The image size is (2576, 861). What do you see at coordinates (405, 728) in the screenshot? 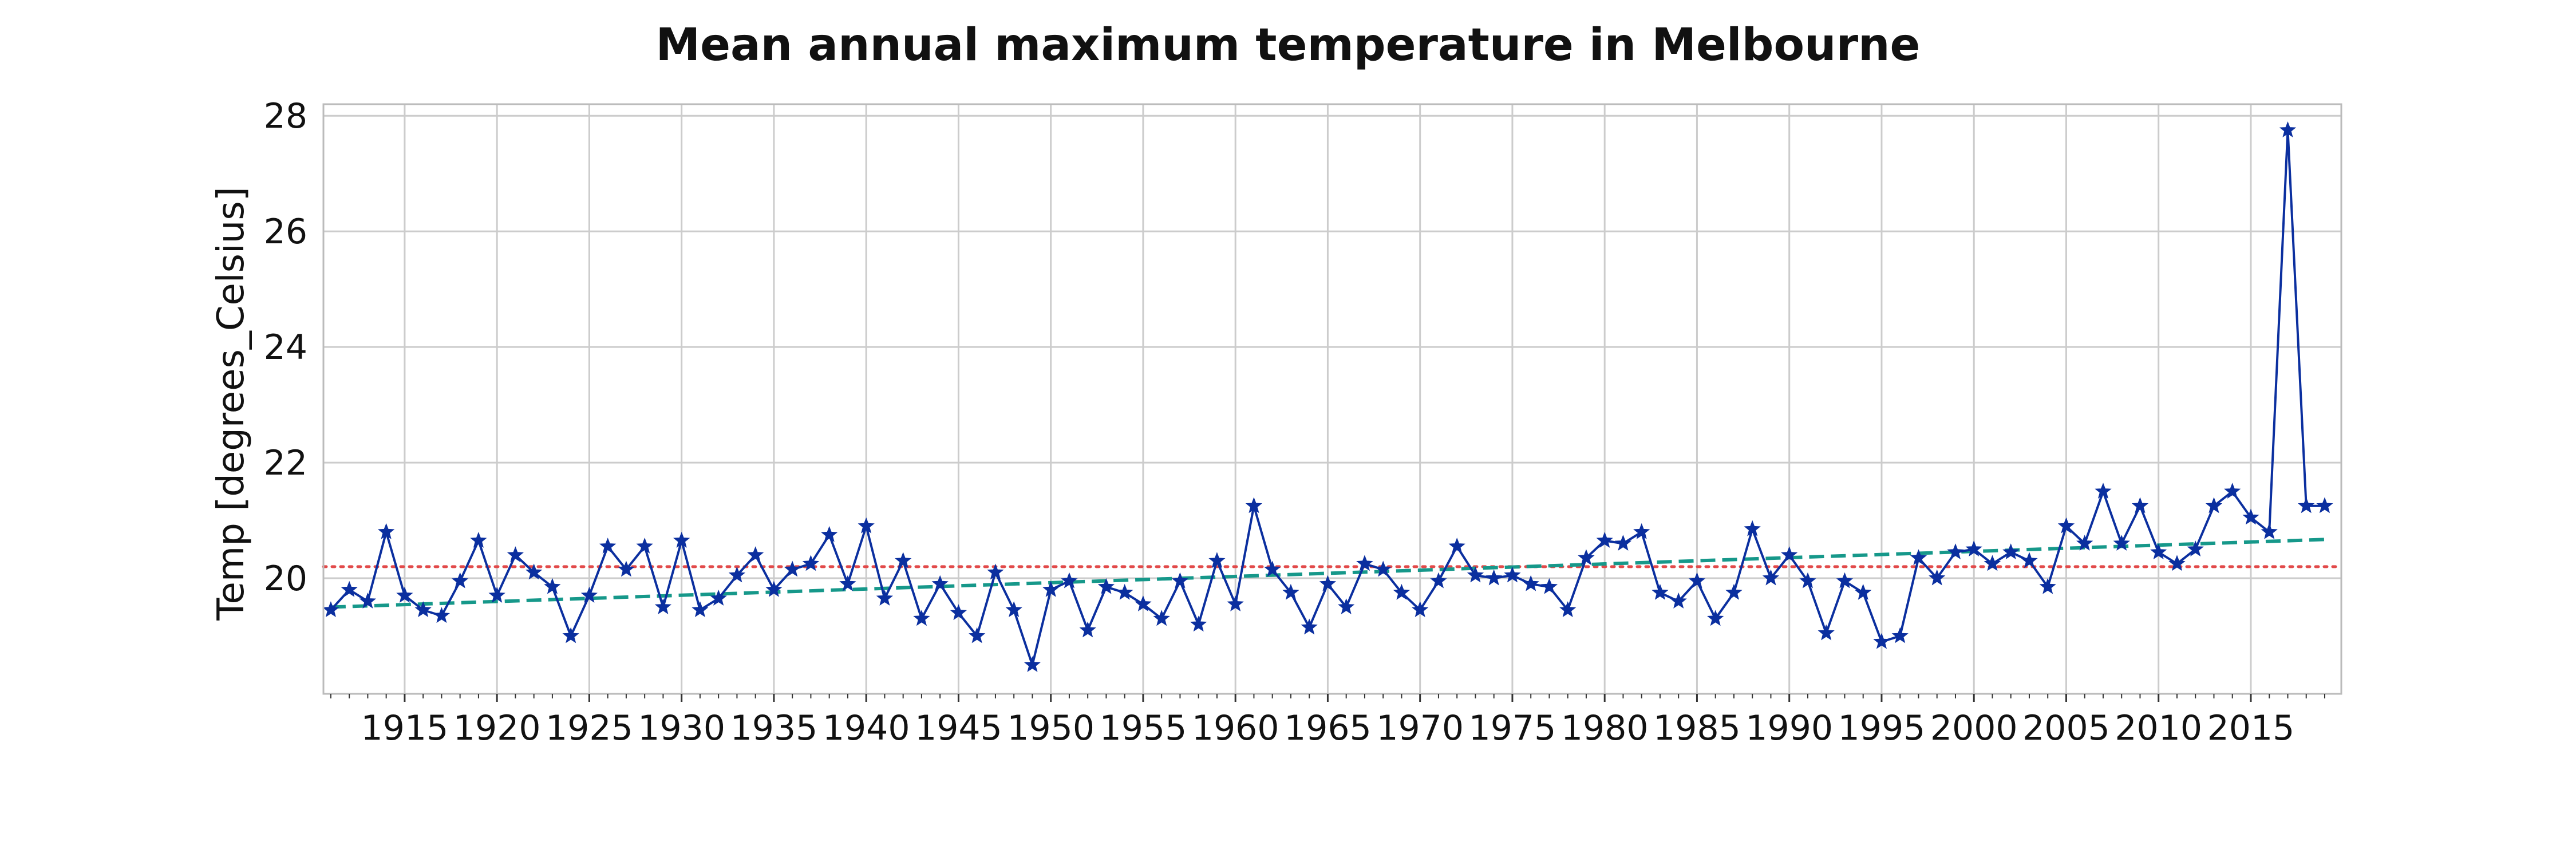
I see `x-tick-label: 1915` at bounding box center [405, 728].